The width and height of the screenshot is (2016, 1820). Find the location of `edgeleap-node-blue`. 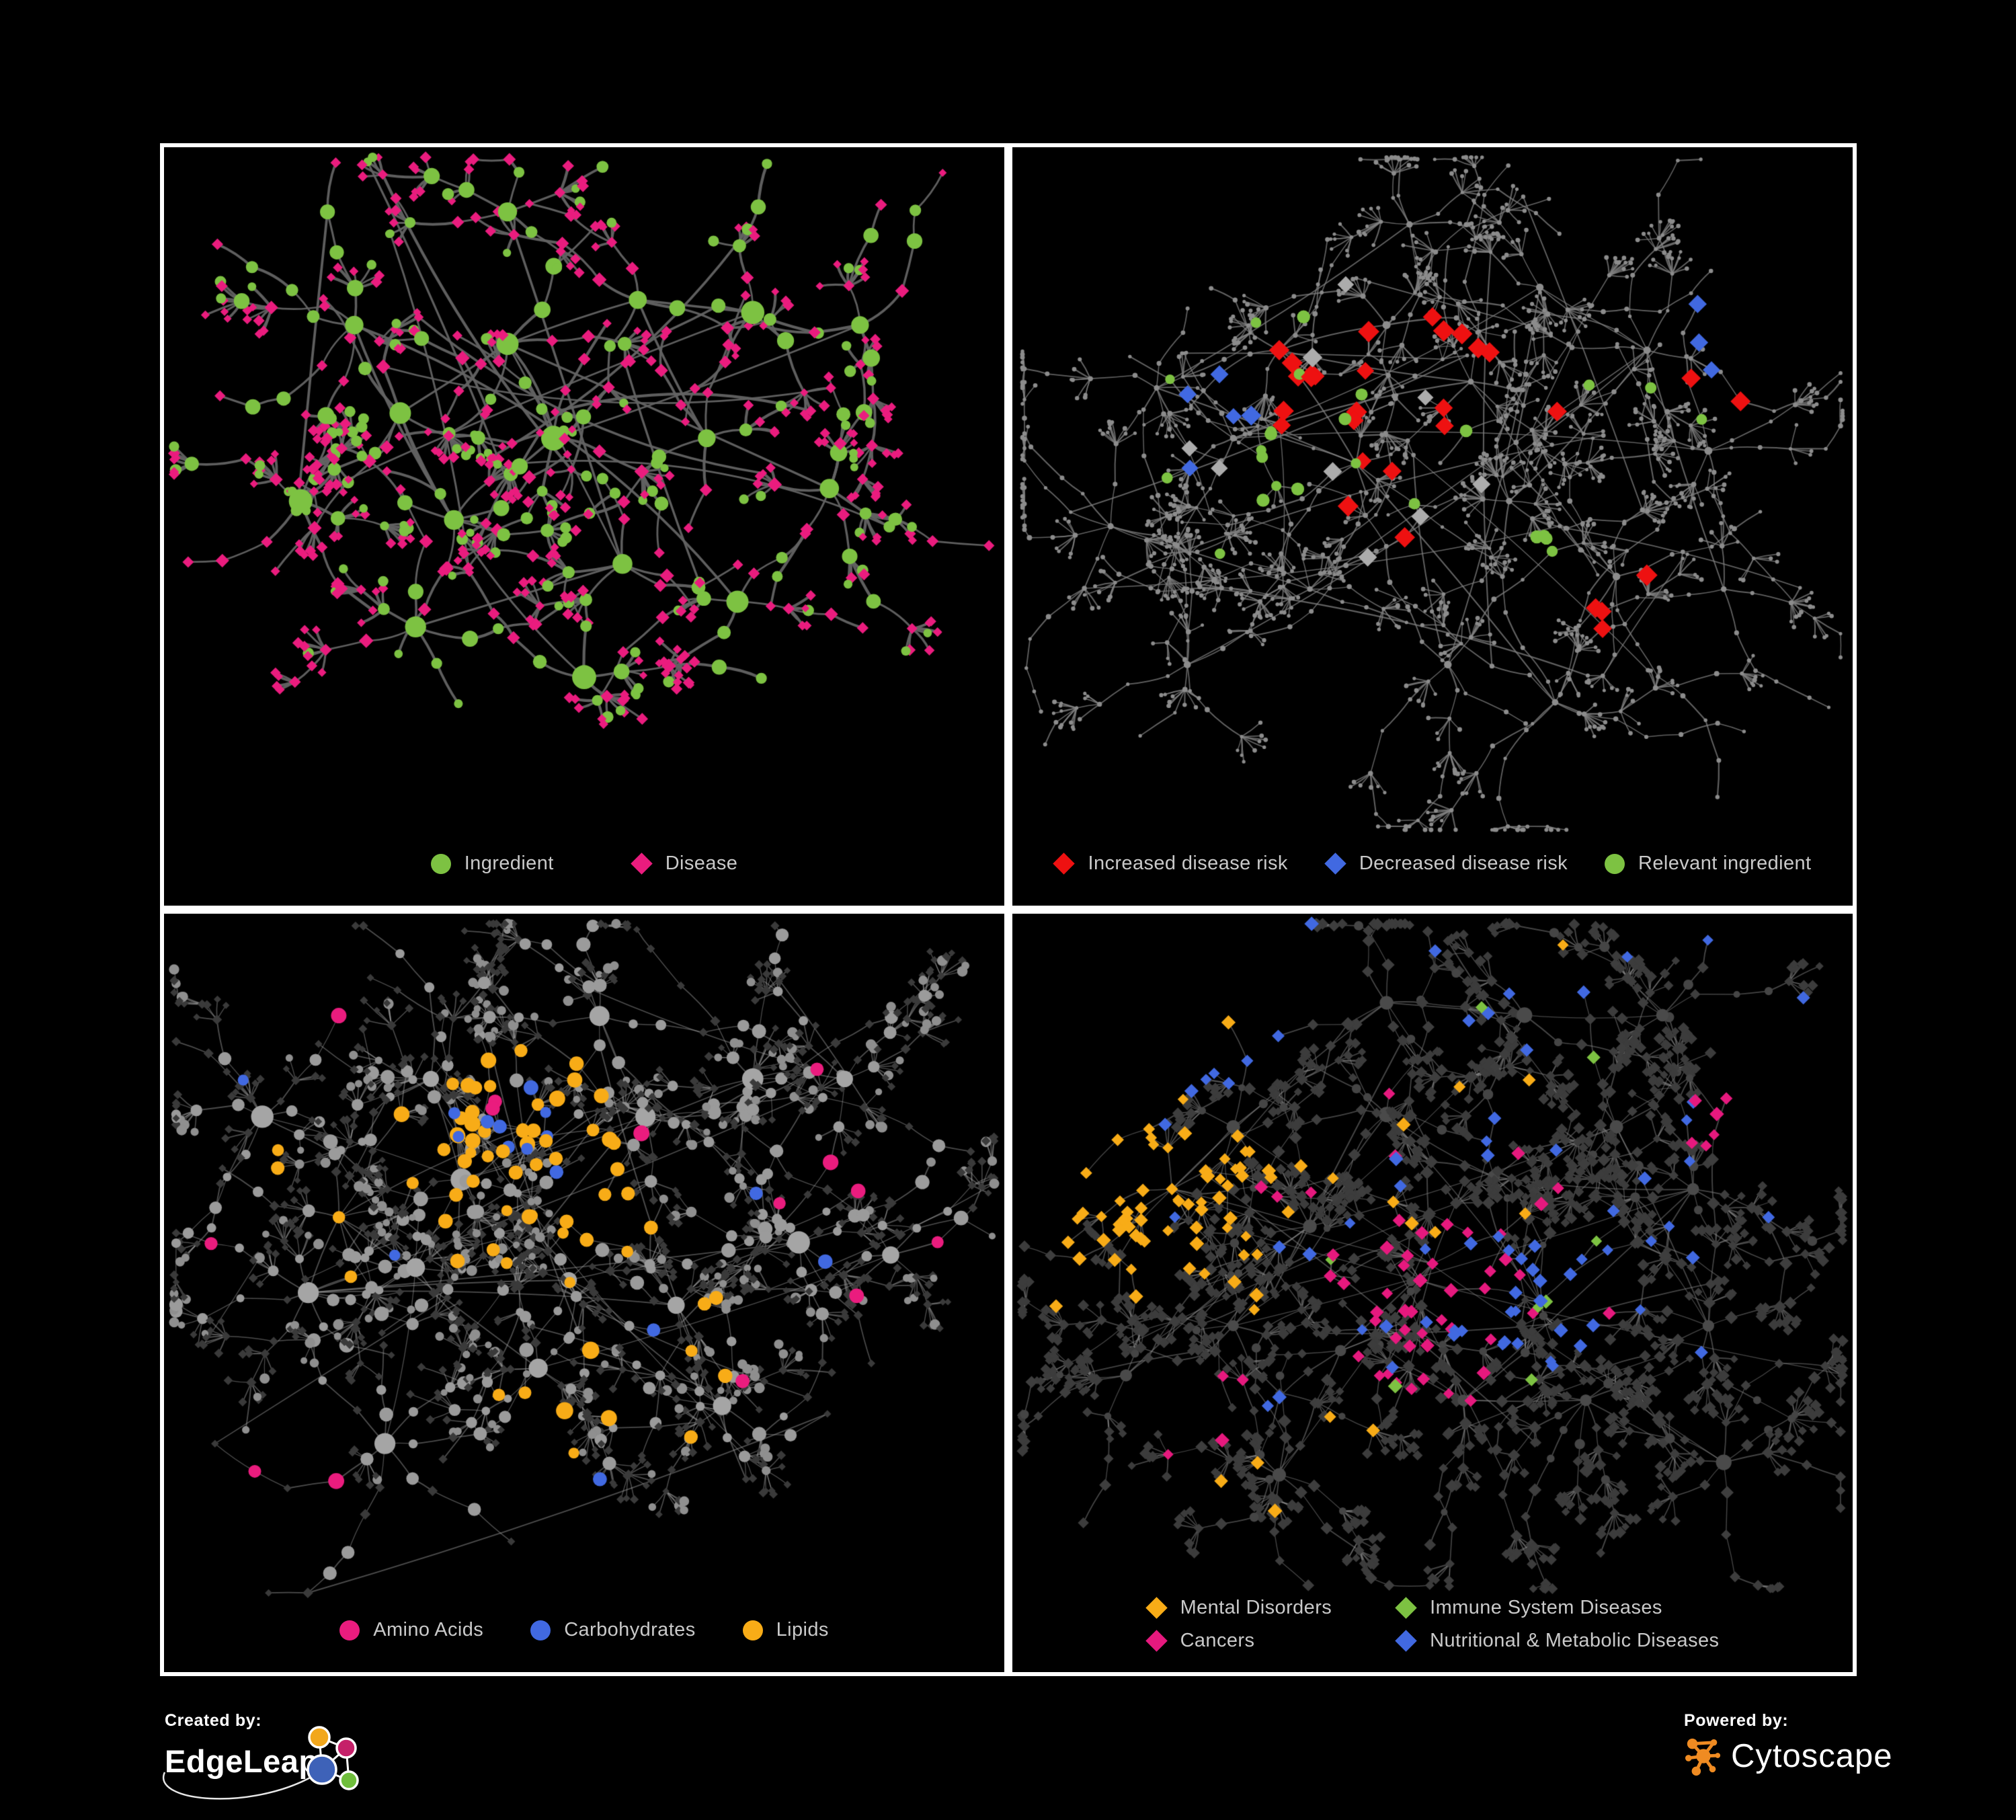

edgeleap-node-blue is located at coordinates (322, 1769).